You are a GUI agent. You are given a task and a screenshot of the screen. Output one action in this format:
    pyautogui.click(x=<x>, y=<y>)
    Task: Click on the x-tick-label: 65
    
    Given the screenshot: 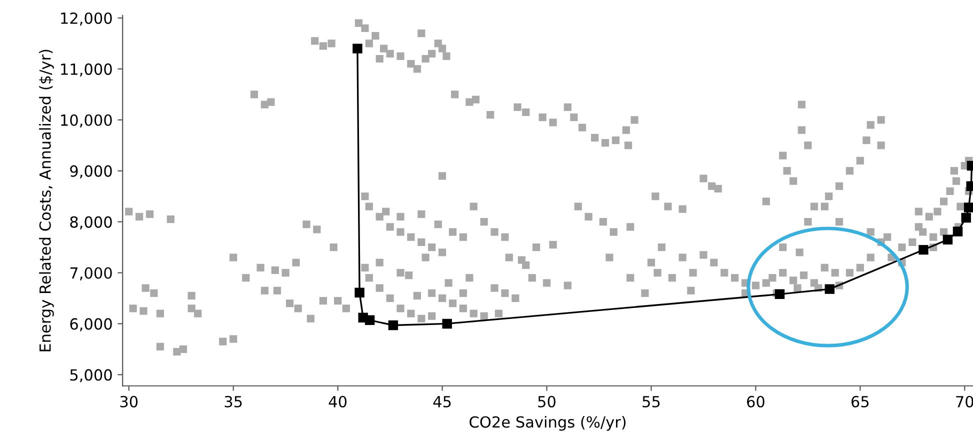 What is the action you would take?
    pyautogui.click(x=860, y=402)
    